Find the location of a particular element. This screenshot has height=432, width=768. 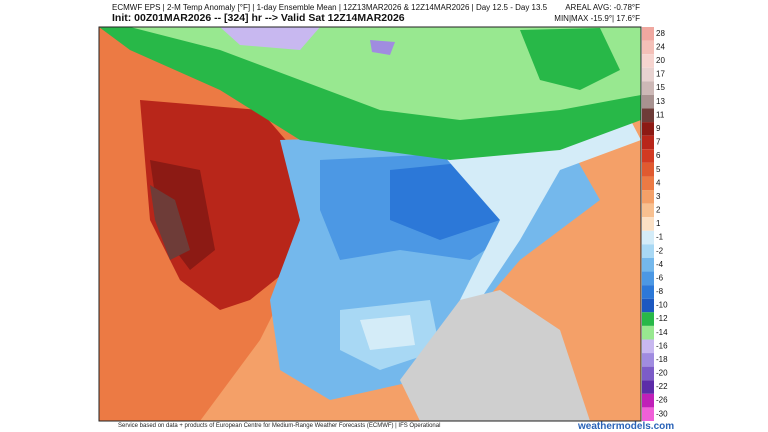

colorbar-label: -6 is located at coordinates (660, 277).